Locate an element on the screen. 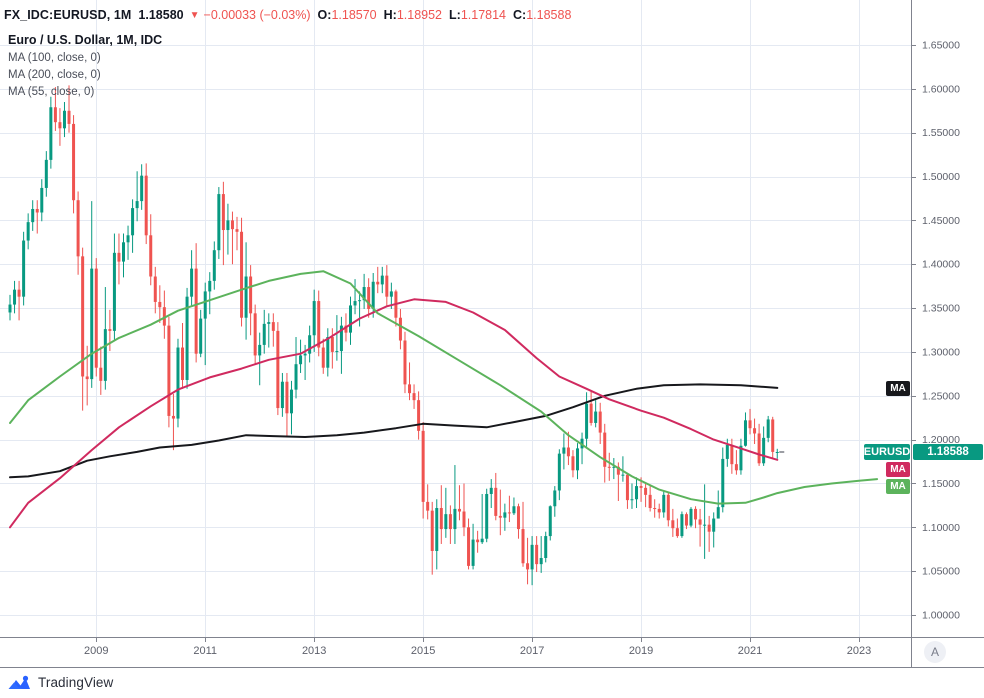  eurusd-axis-badge: EURUSD is located at coordinates (887, 452).